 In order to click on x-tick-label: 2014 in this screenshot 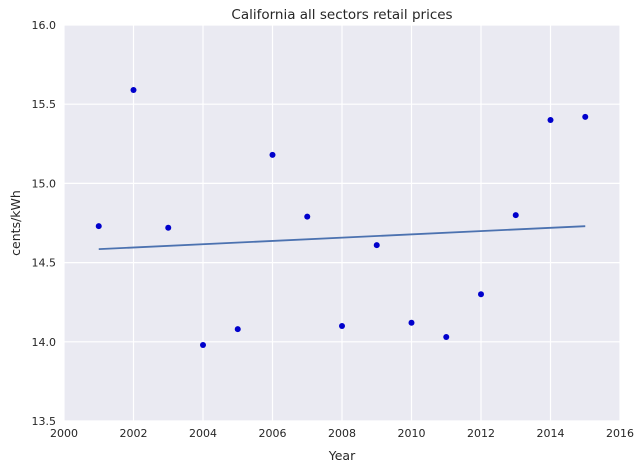, I will do `click(551, 433)`.